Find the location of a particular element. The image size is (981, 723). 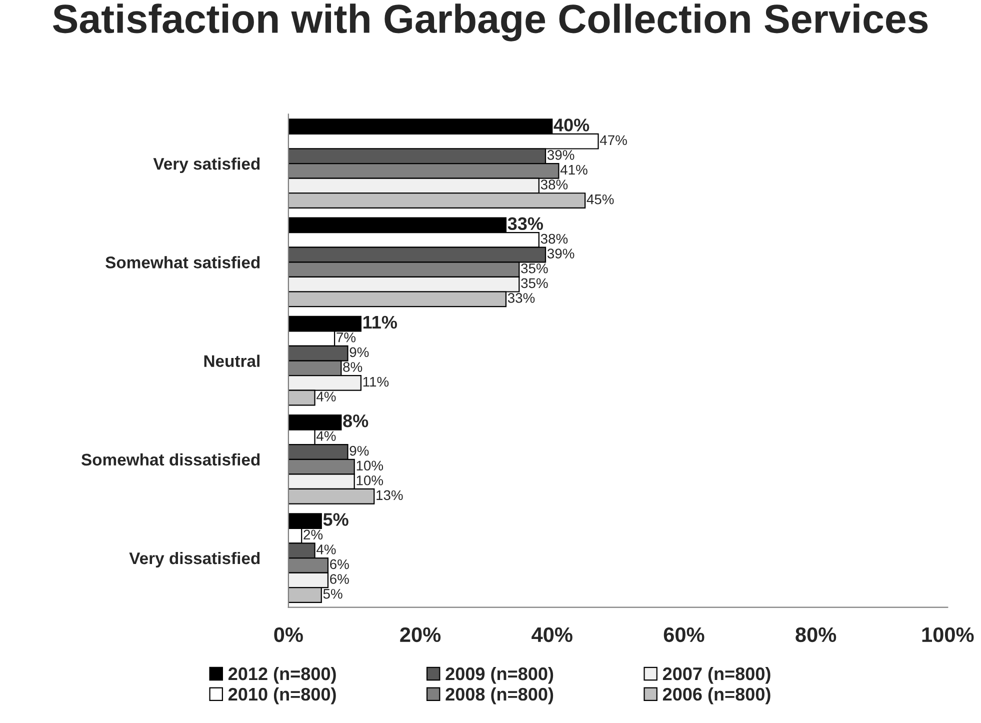

x-tick-label: 20% is located at coordinates (420, 634).